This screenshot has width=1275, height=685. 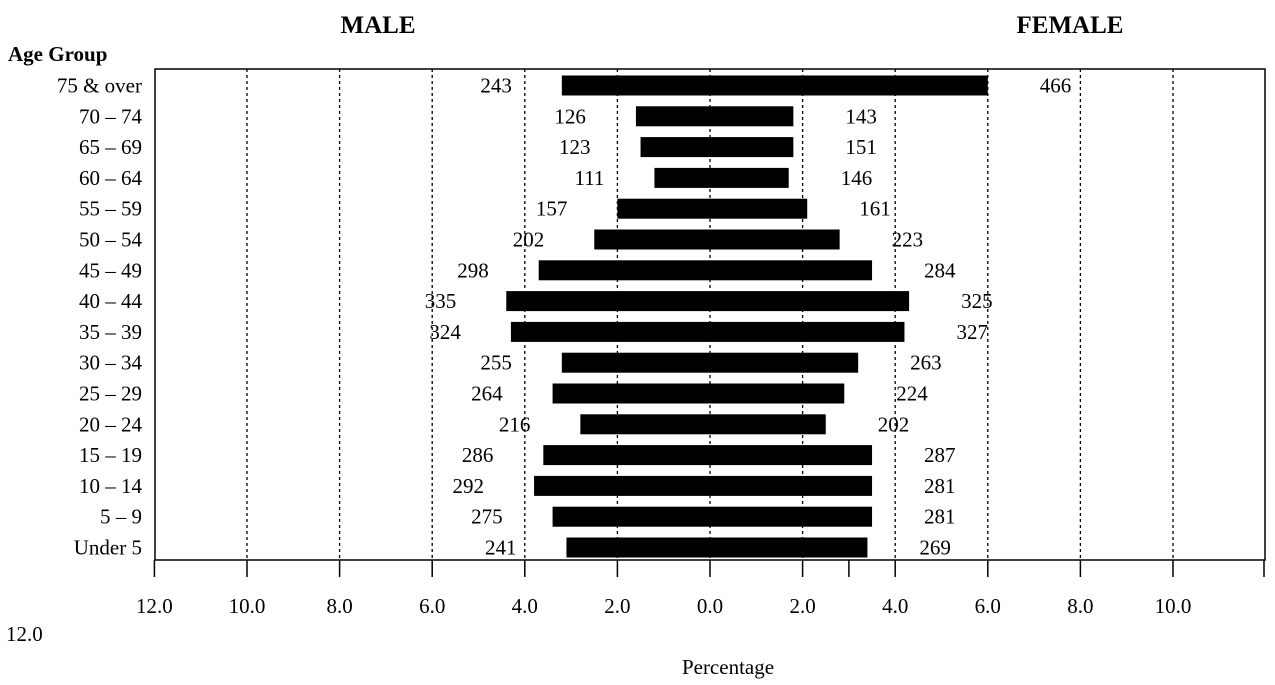 What do you see at coordinates (935, 548) in the screenshot?
I see `female-data-label: 269` at bounding box center [935, 548].